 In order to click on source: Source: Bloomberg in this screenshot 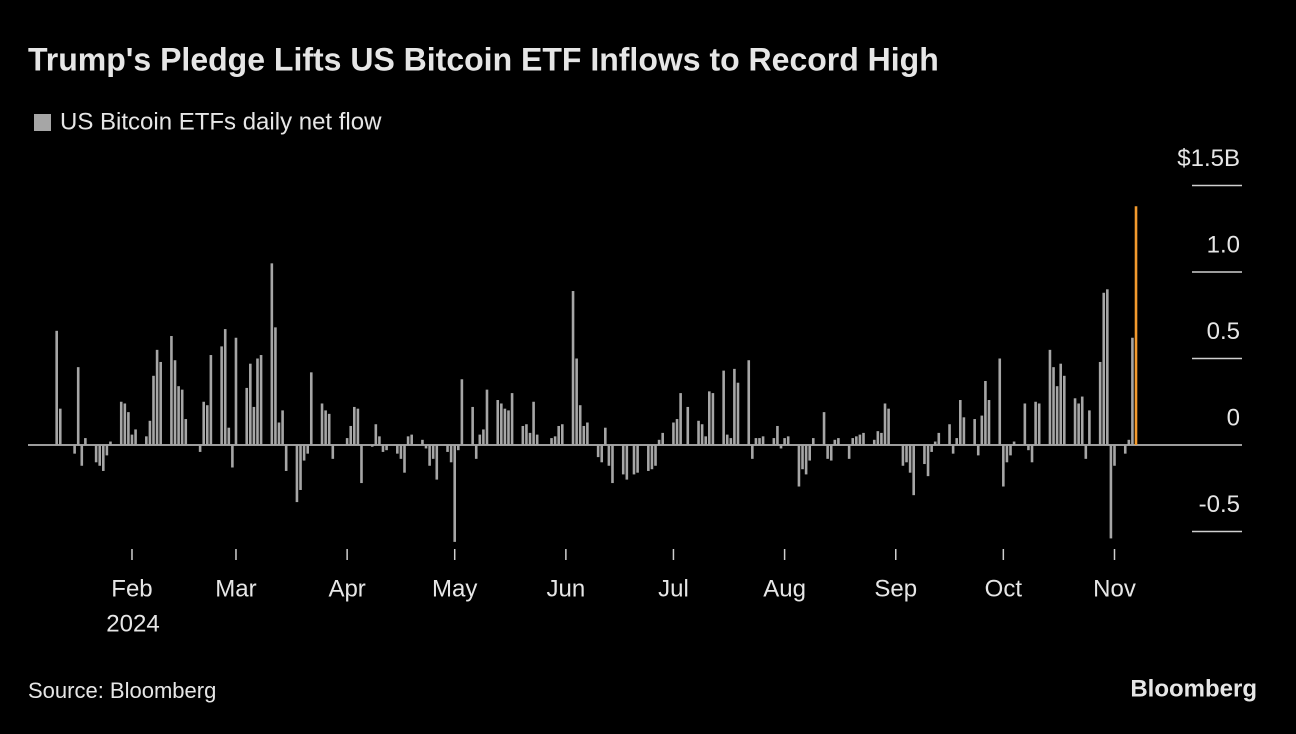, I will do `click(122, 690)`.